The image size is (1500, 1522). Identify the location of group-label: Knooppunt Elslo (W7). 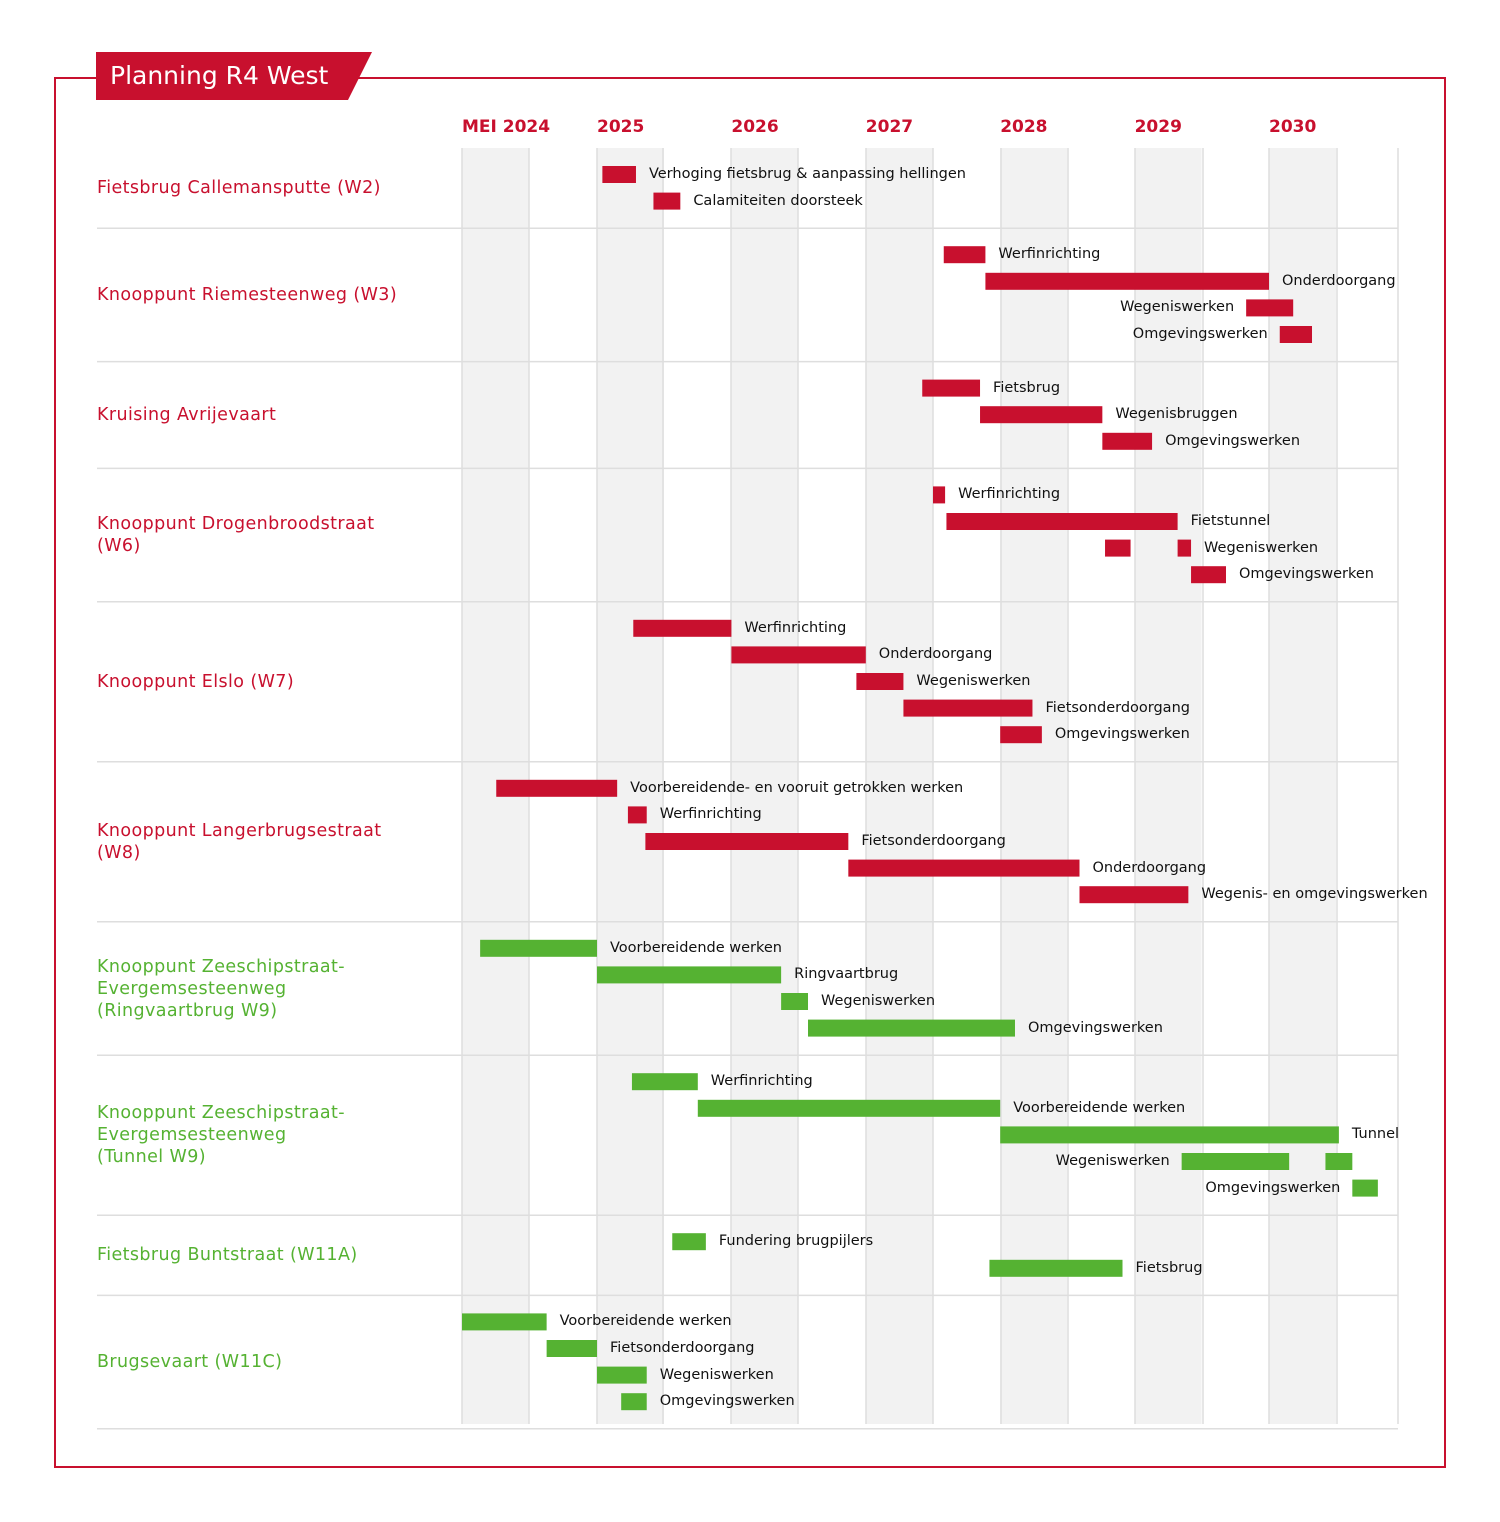
(196, 681).